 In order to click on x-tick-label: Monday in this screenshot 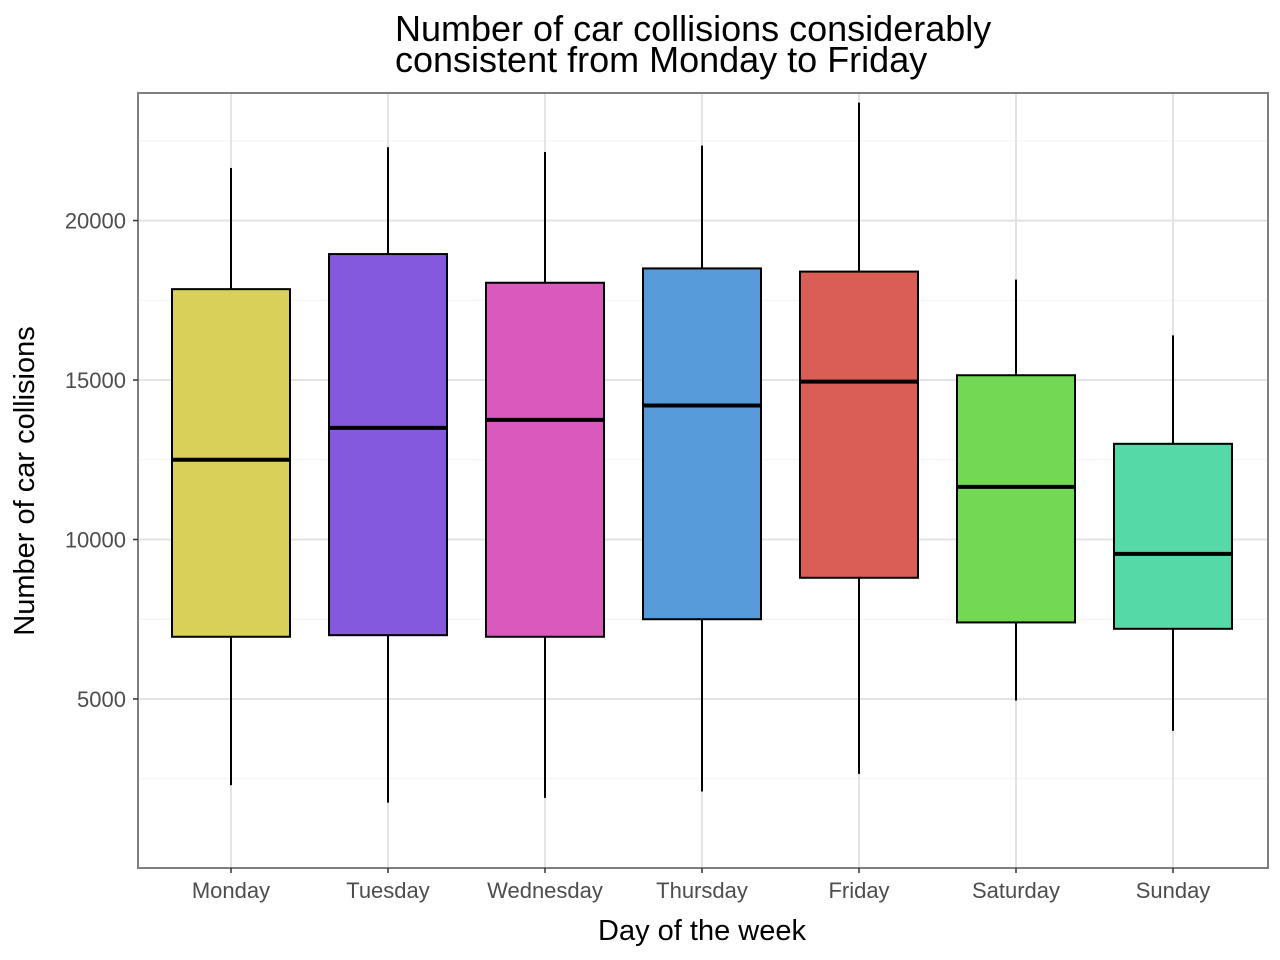, I will do `click(231, 890)`.